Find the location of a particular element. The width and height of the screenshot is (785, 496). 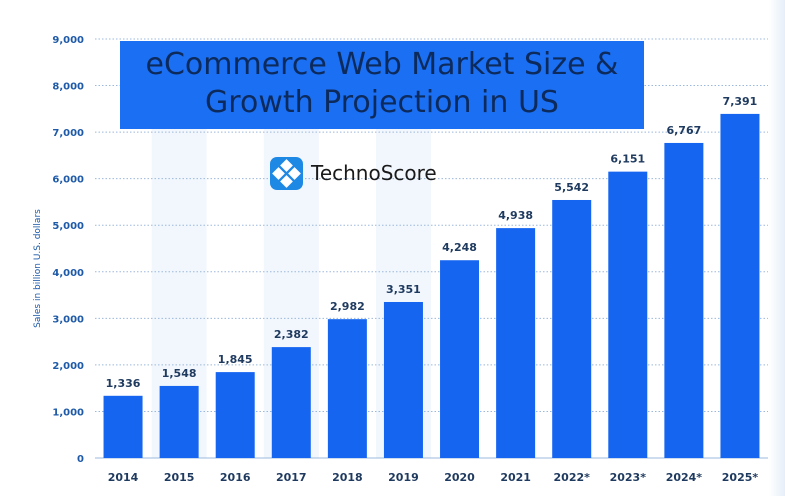

brand-logo: TechnoScore is located at coordinates (353, 173).